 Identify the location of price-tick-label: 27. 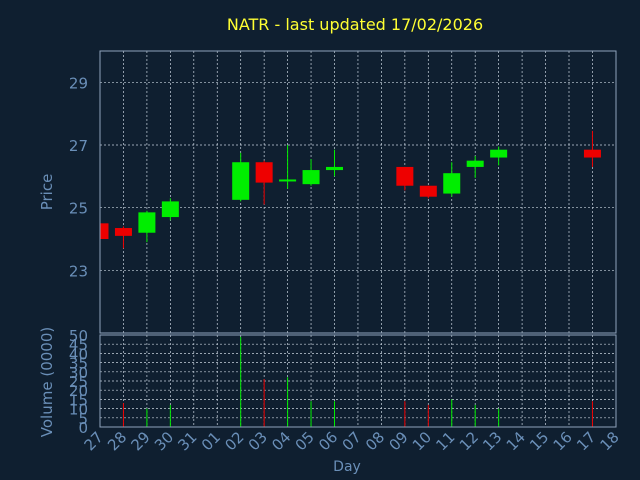
(78, 146).